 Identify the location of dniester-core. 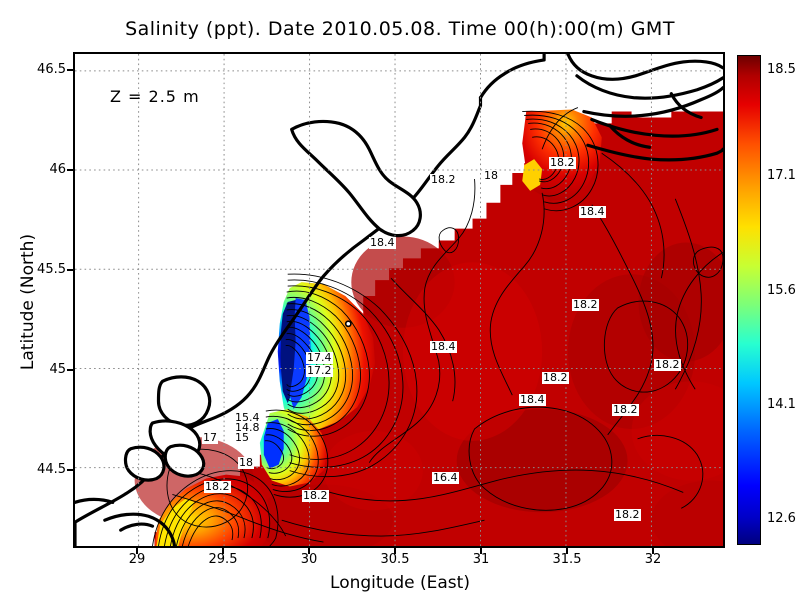
(273, 444).